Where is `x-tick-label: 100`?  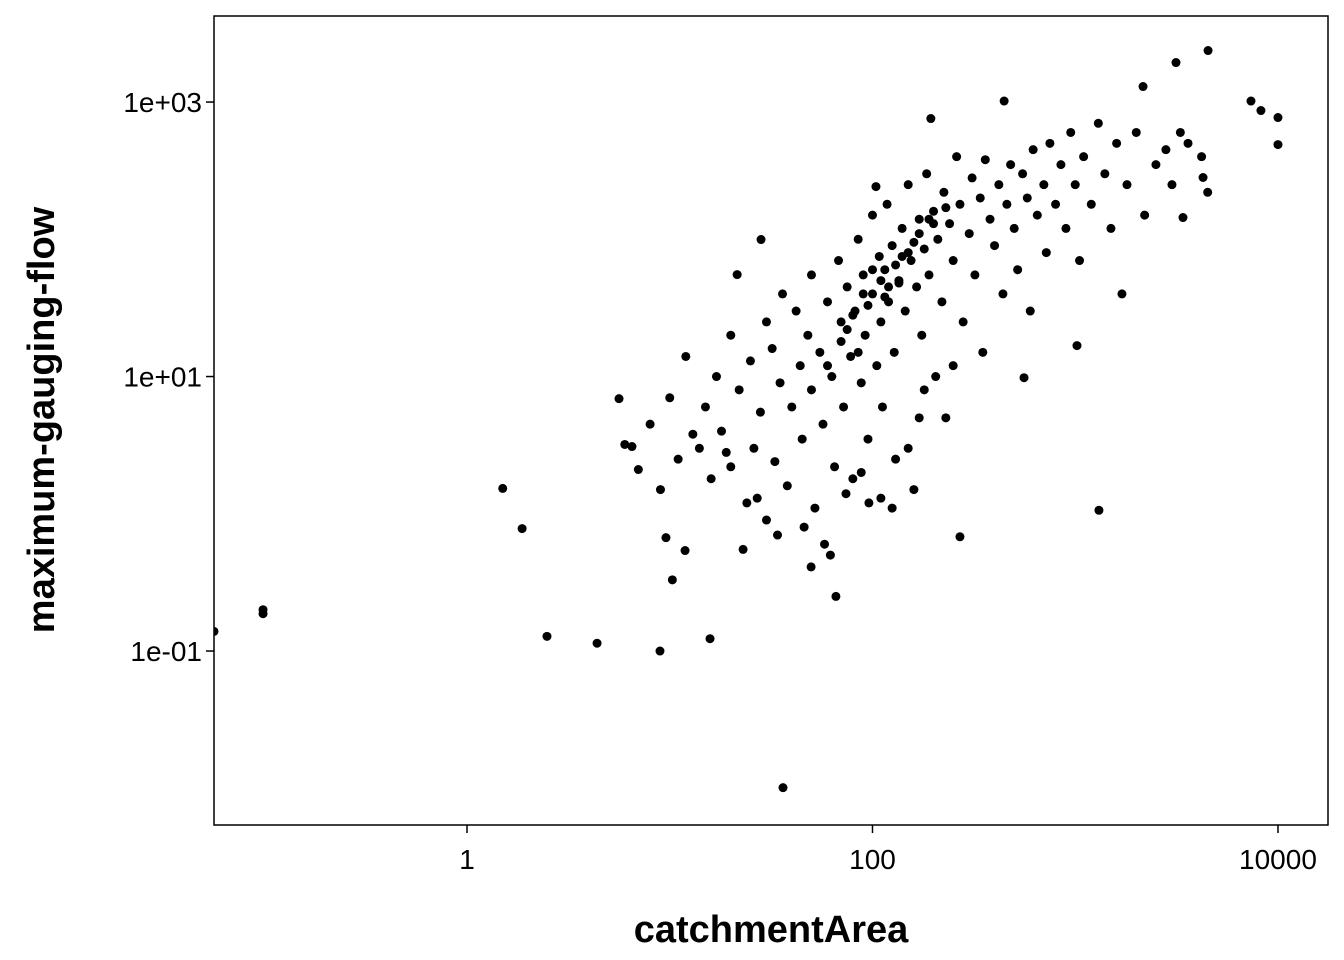 x-tick-label: 100 is located at coordinates (872, 859).